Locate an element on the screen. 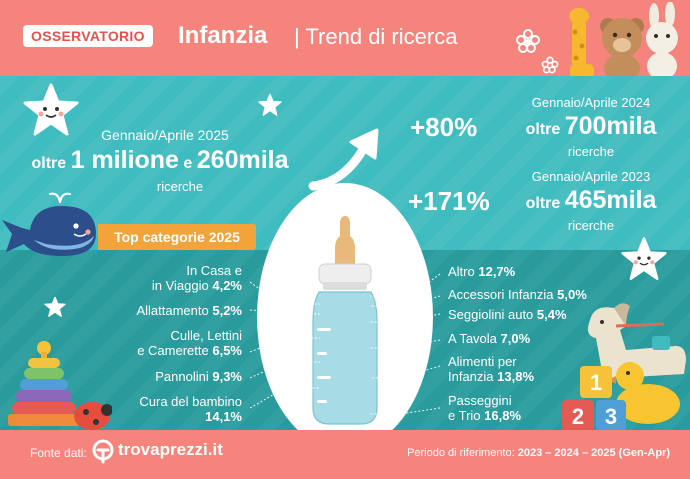 The image size is (690, 479). stat-2025-value-b: 260mila is located at coordinates (242, 160).